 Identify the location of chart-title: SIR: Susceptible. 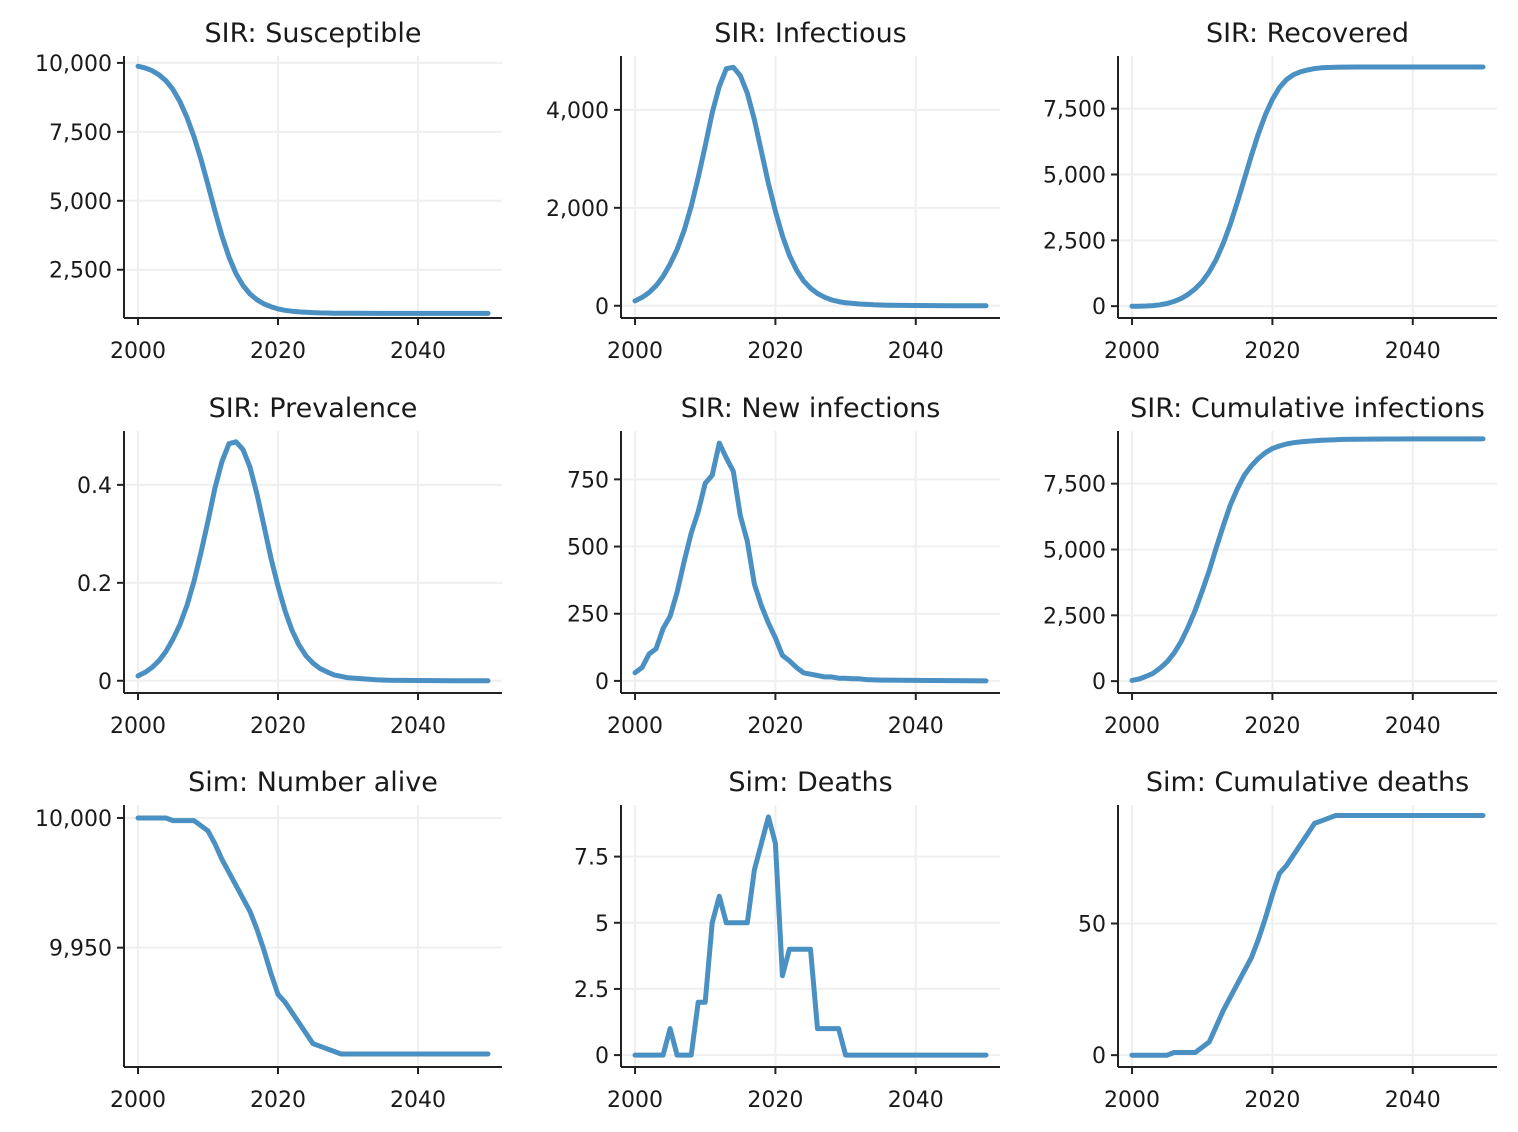
(313, 33).